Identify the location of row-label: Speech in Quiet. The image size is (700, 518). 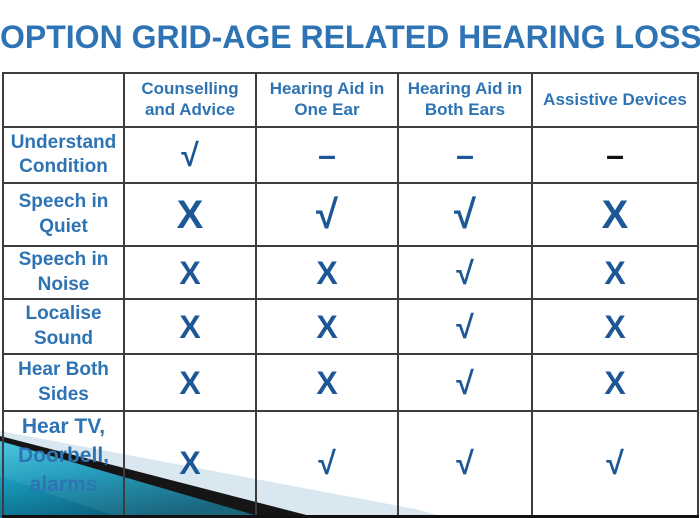
(63, 214).